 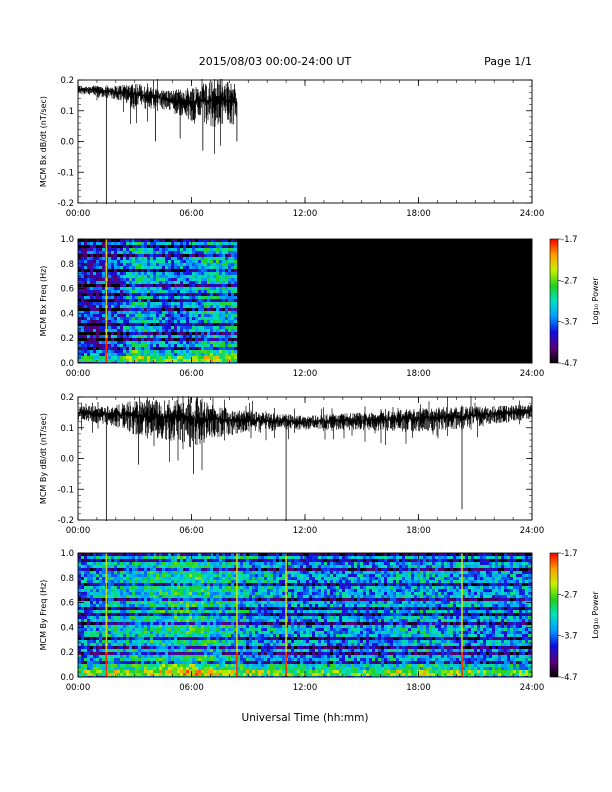 What do you see at coordinates (43, 458) in the screenshot?
I see `y-axis-label: MCM By dB/dt (nT/sec)` at bounding box center [43, 458].